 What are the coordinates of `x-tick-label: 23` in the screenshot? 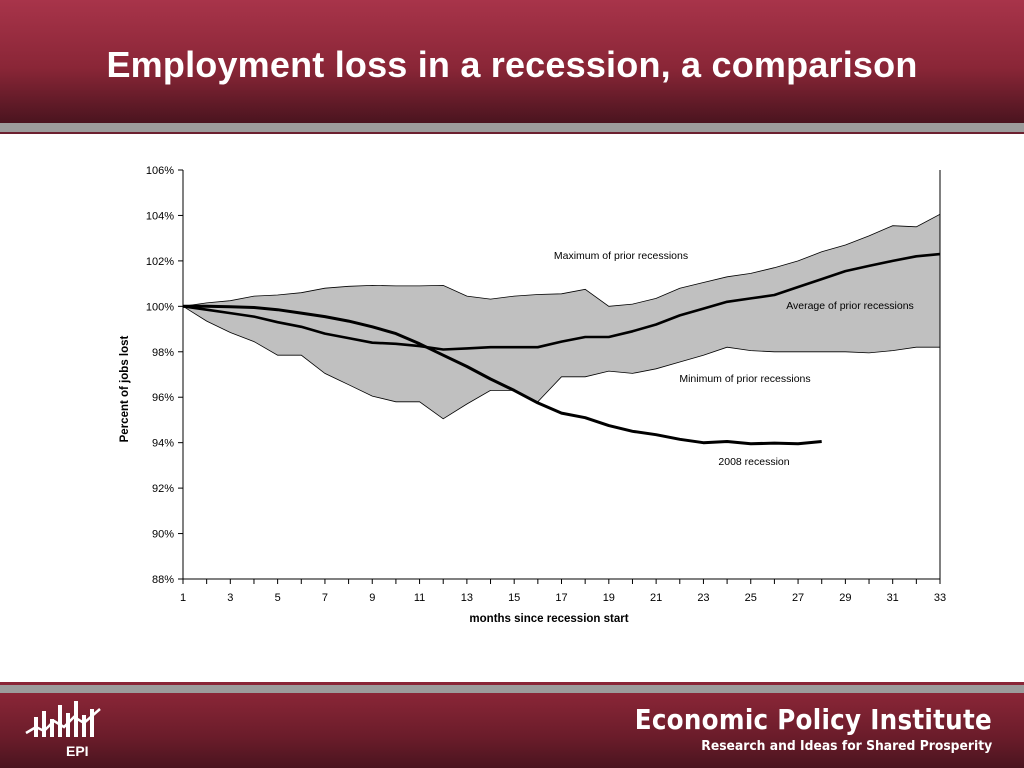 It's located at (703, 598).